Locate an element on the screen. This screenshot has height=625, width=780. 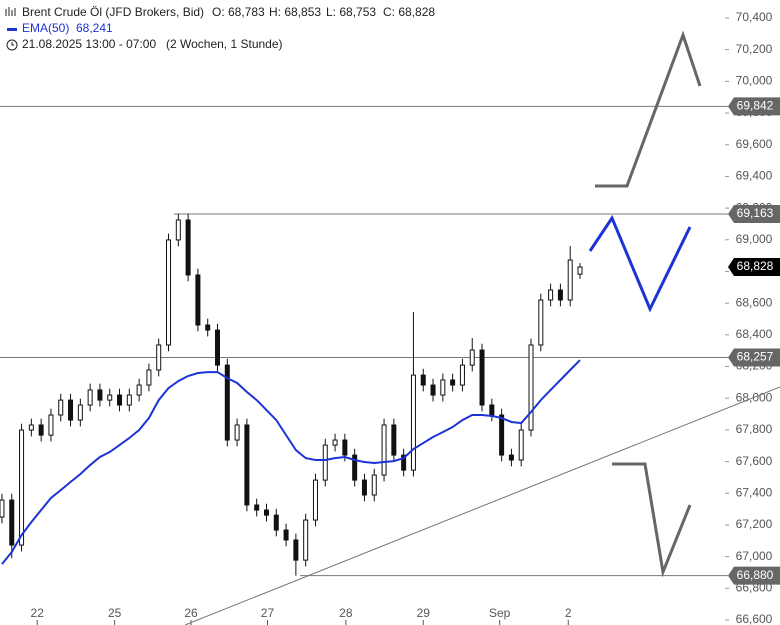
foreground-layer: 69,842 69,163 68,257 66,880 68,828 is located at coordinates (754, 341).